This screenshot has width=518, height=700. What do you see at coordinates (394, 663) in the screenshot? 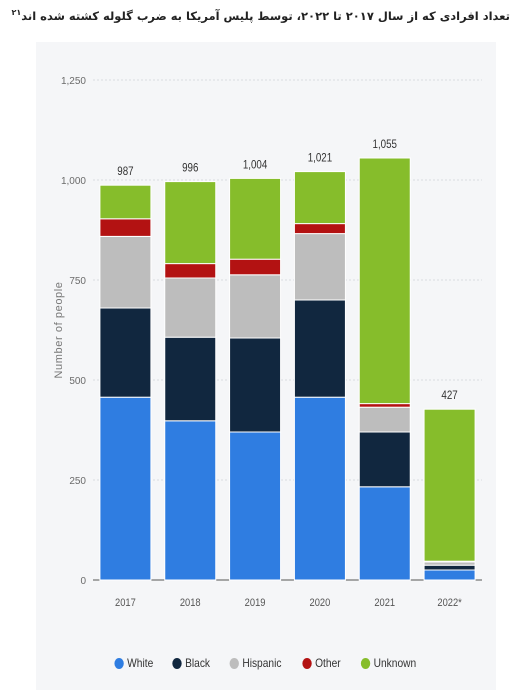
I see `legend-label: Unknown` at bounding box center [394, 663].